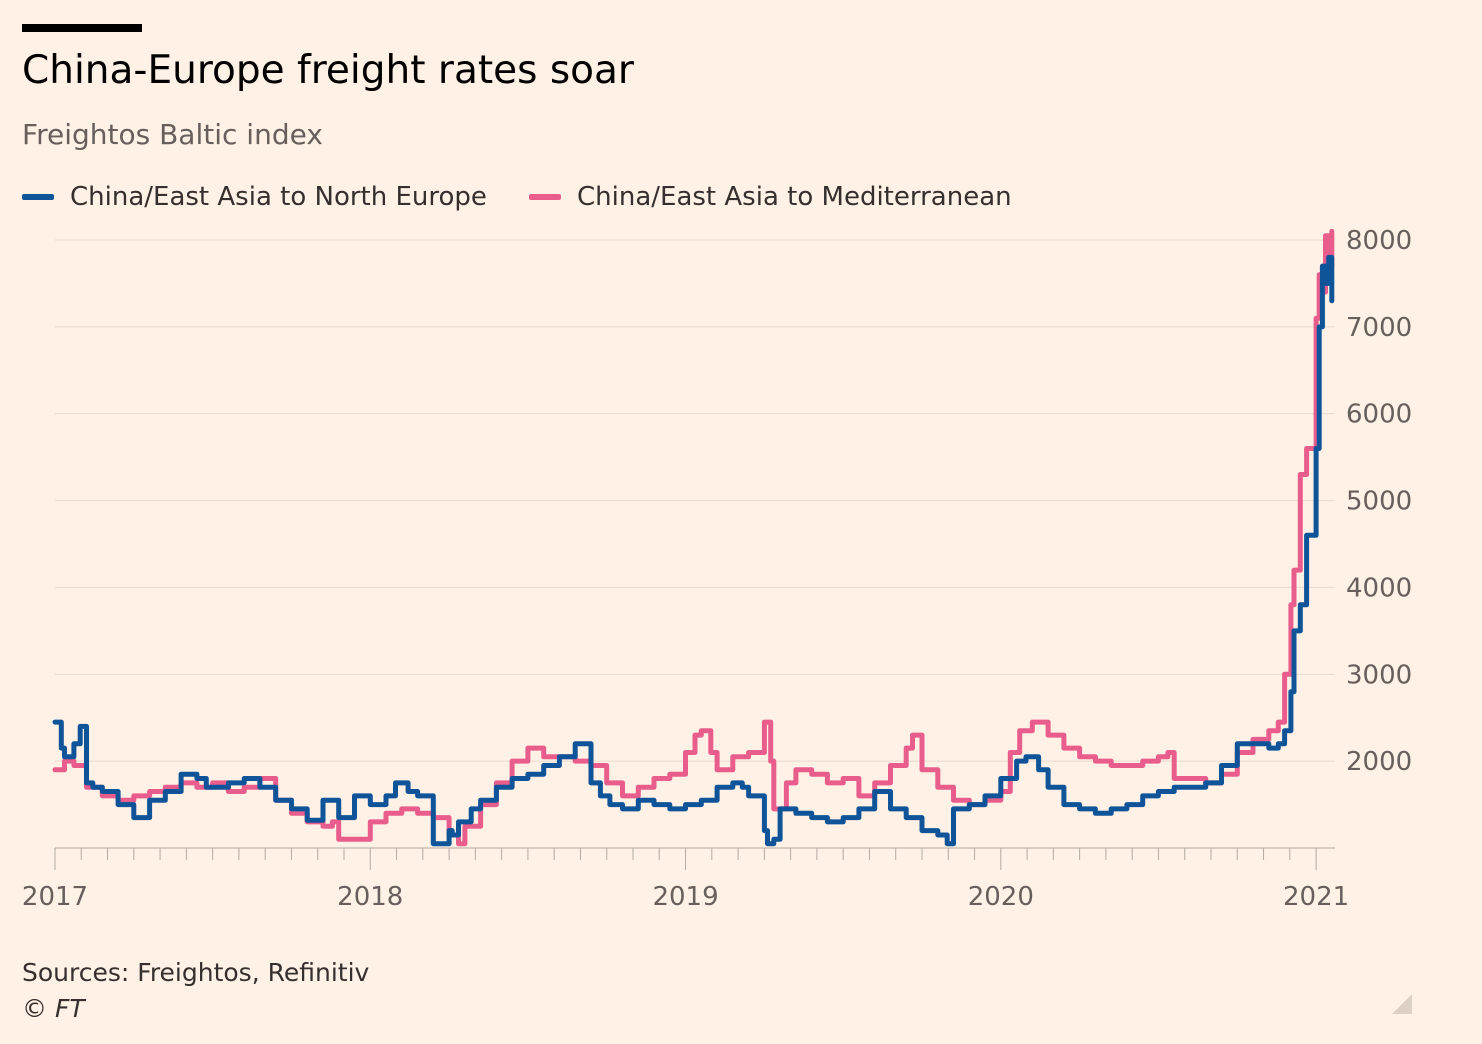 This screenshot has height=1044, width=1482. What do you see at coordinates (1379, 241) in the screenshot?
I see `y-tick-label: 8000` at bounding box center [1379, 241].